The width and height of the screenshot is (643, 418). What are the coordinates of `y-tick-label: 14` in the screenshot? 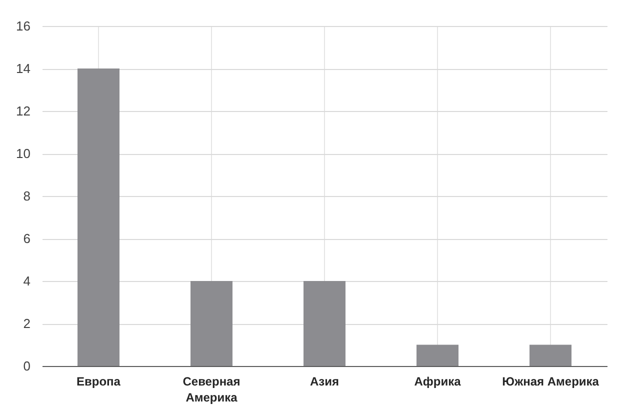 It's located at (23, 68).